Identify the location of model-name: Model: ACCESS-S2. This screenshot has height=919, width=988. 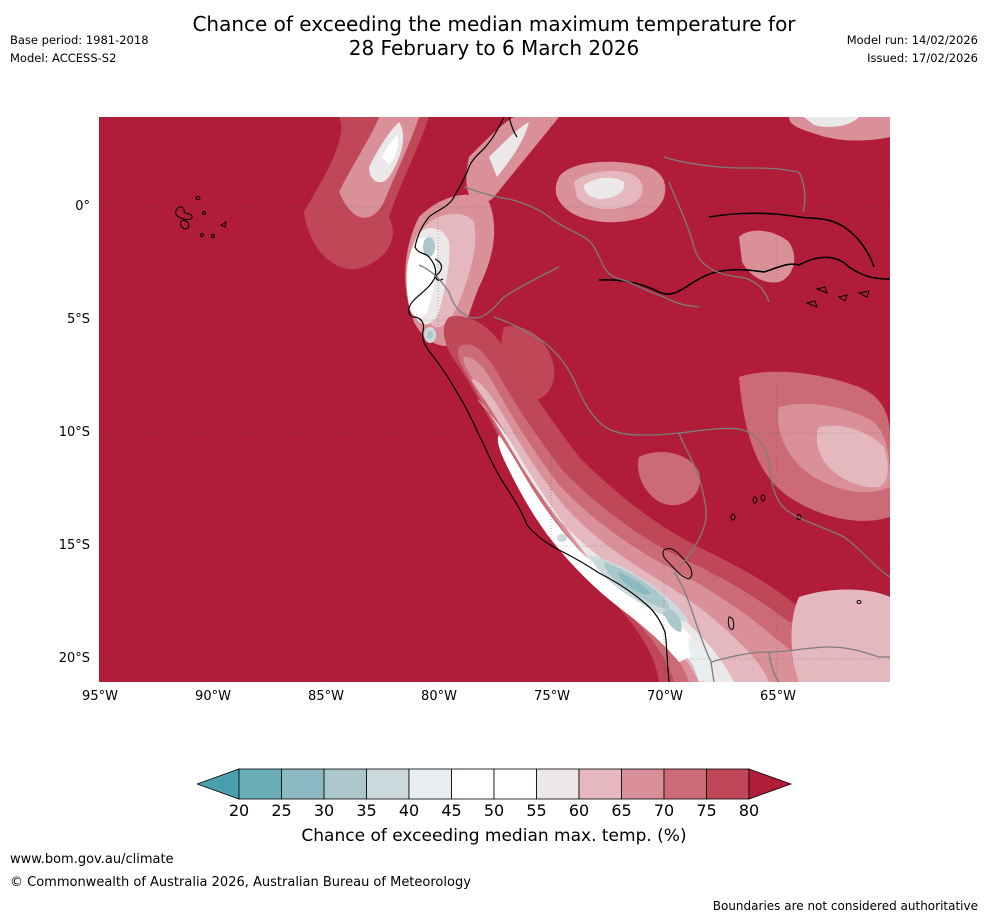
(63, 58).